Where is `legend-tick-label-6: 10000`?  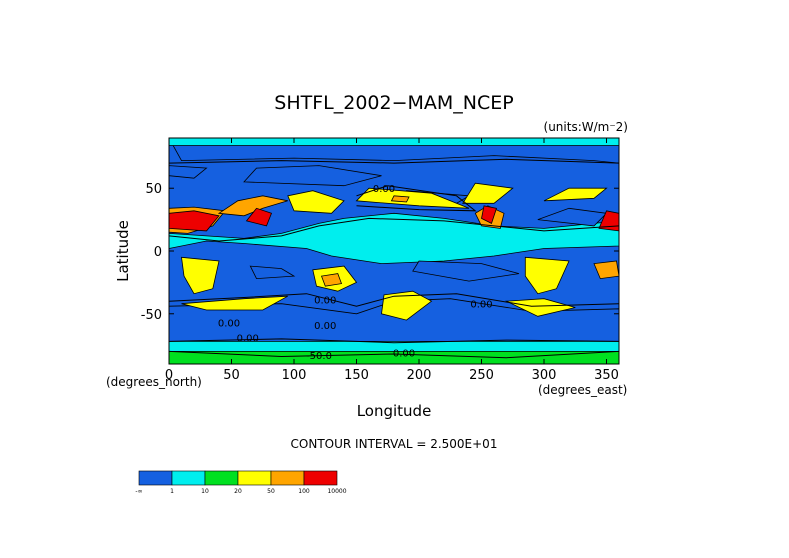 legend-tick-label-6: 10000 is located at coordinates (336, 491).